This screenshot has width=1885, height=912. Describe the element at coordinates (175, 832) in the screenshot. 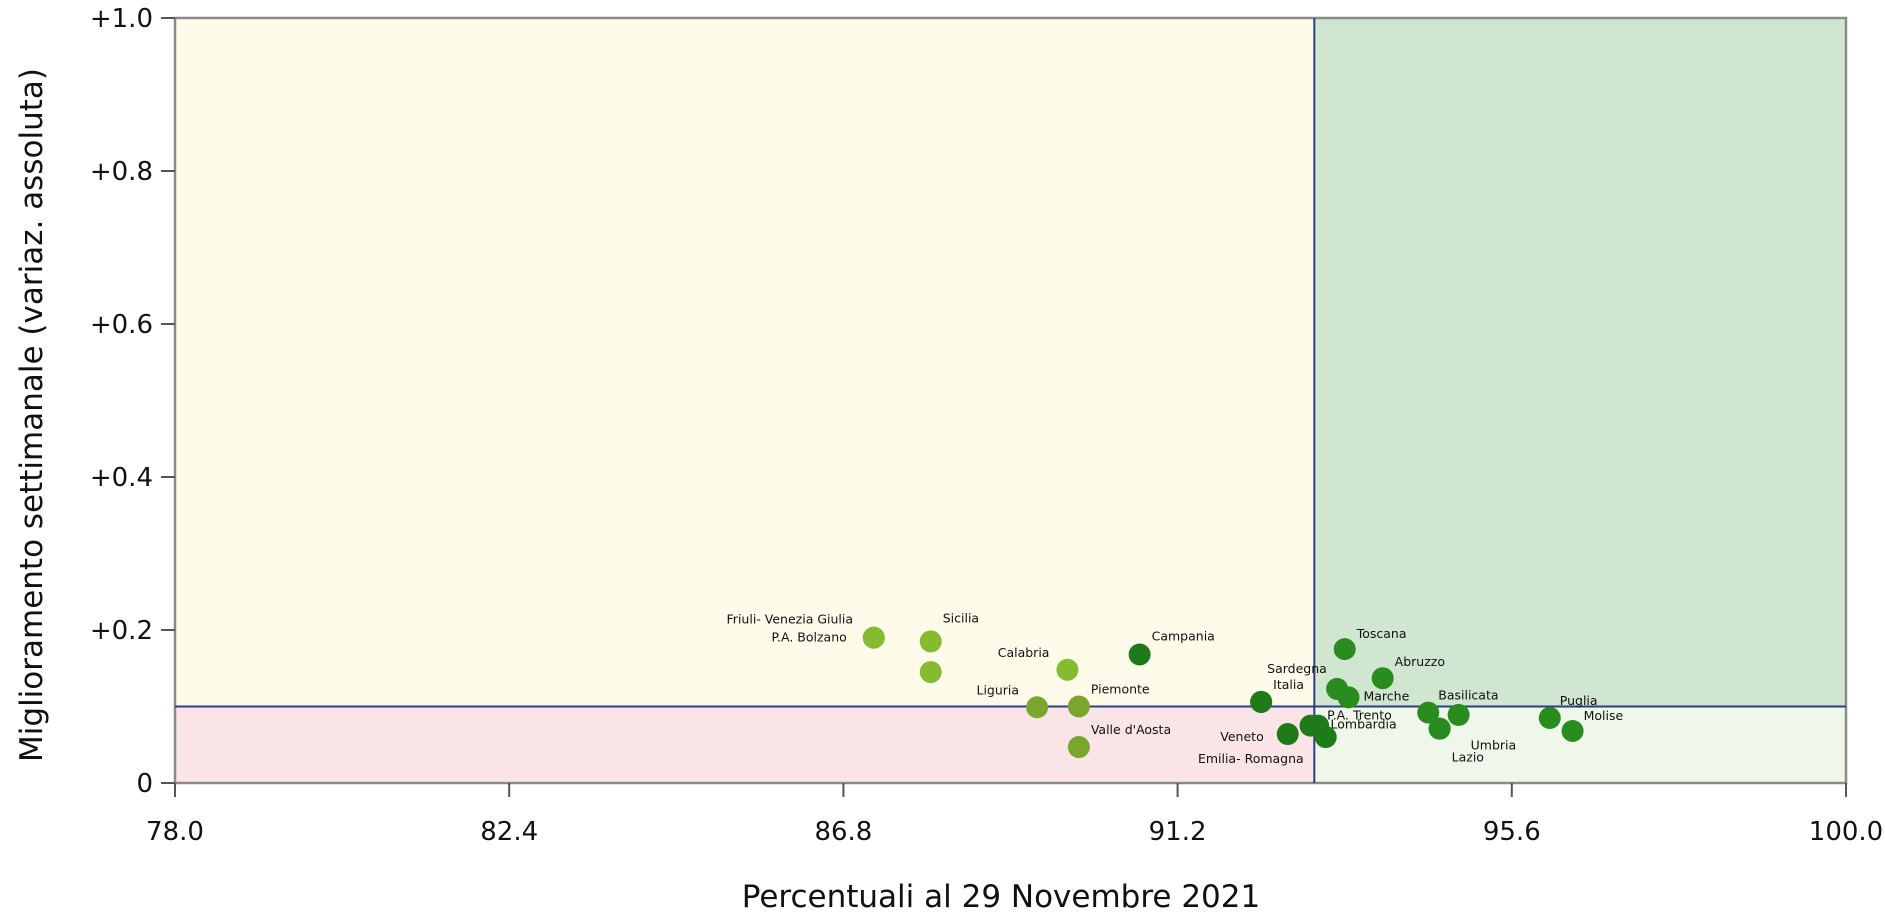

I see `x-tick-label: 78.0` at that location.